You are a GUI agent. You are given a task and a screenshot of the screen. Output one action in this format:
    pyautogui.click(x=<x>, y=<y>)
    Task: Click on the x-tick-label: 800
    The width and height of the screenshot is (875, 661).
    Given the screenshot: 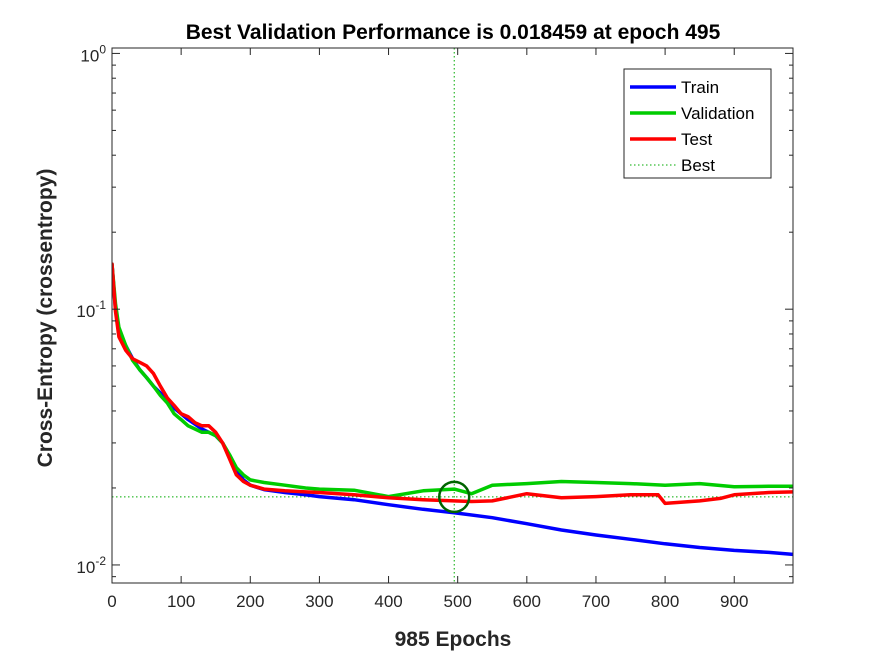 What is the action you would take?
    pyautogui.click(x=665, y=601)
    